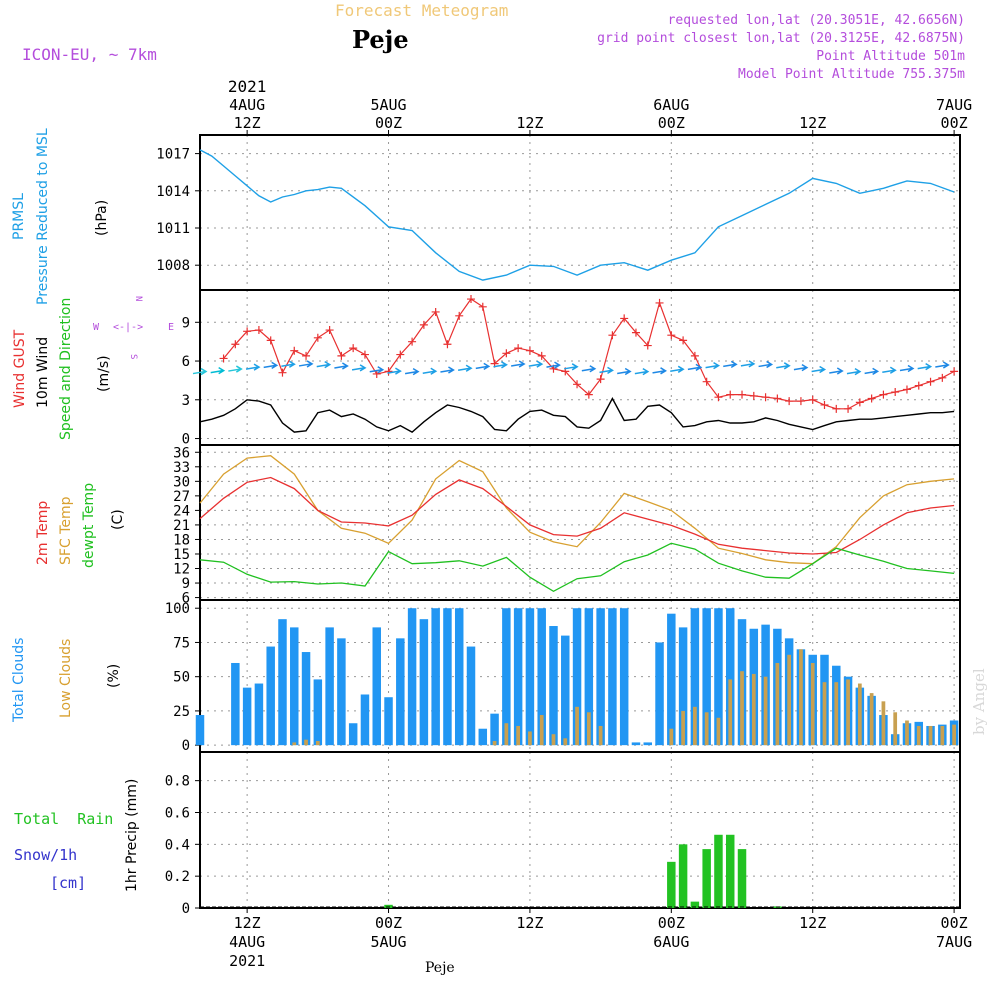  I want to click on y-tick-label: 3, so click(186, 401).